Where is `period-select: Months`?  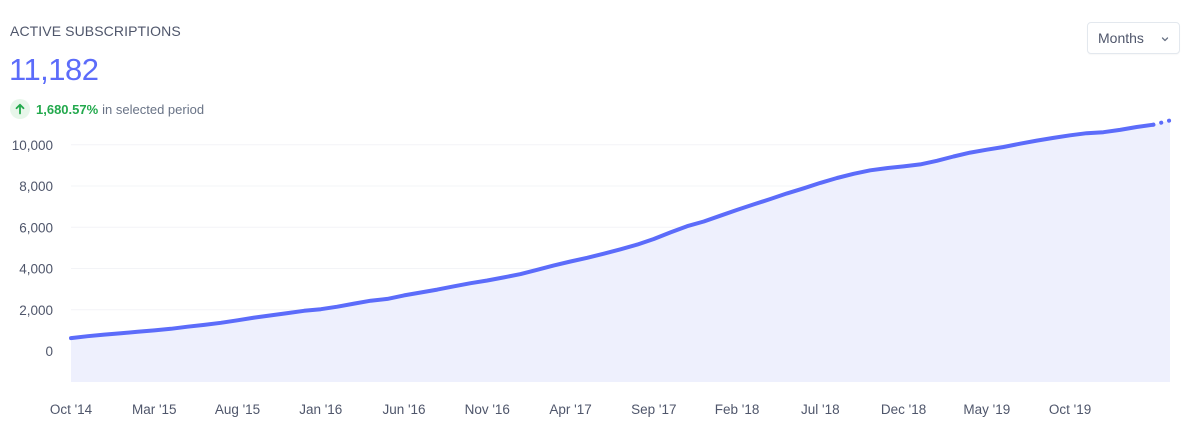
period-select: Months is located at coordinates (1133, 38).